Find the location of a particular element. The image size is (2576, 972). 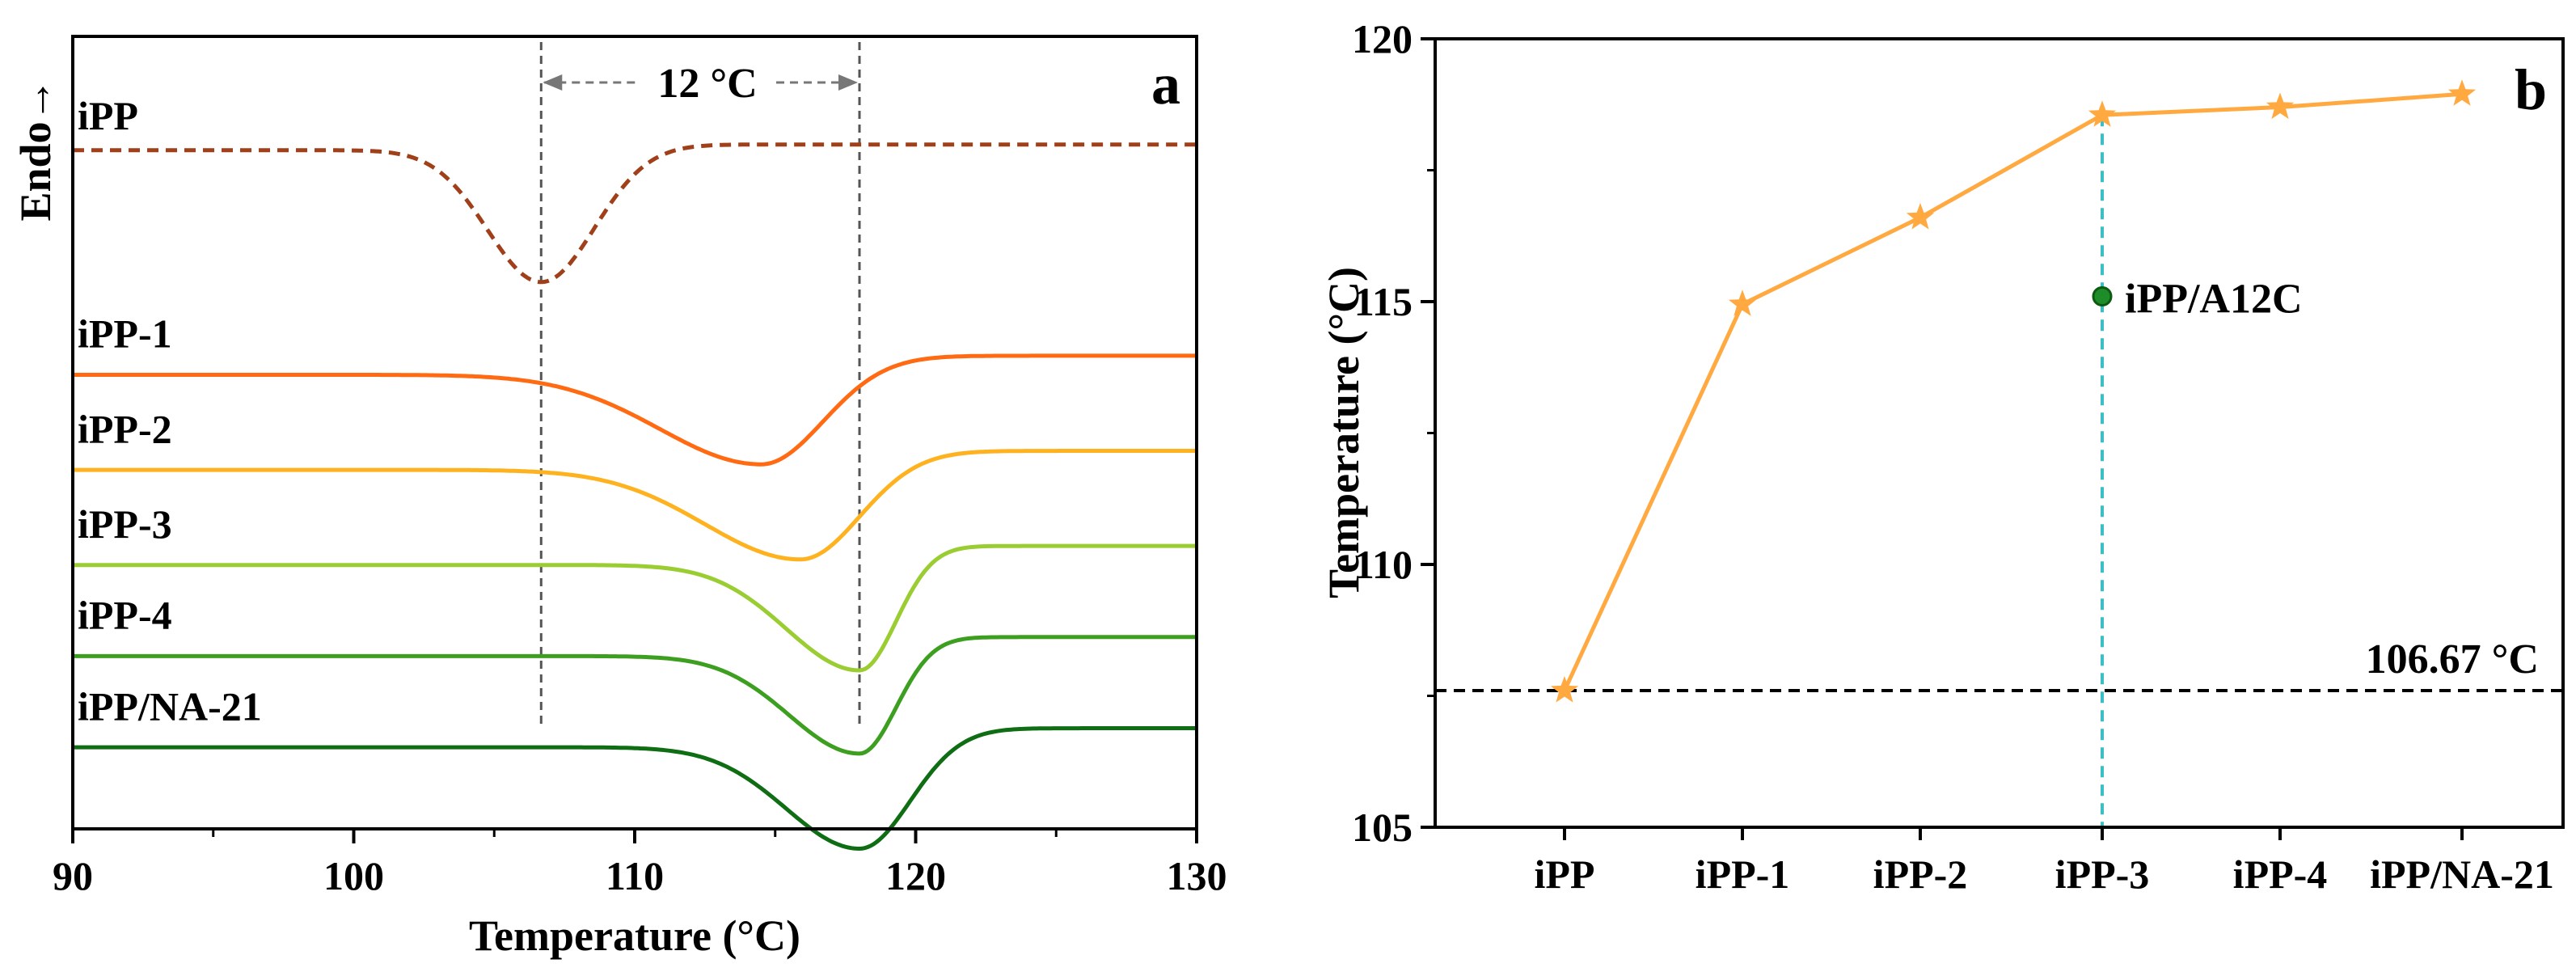

x-tick-label: iPP-1 is located at coordinates (1743, 874).